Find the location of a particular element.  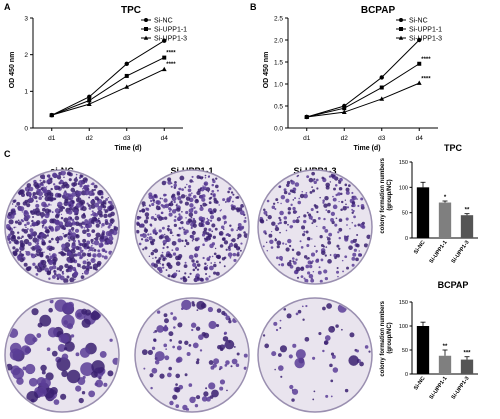

bar-y-label-tpc-line1: colony formation numbers is located at coordinates (383, 195).